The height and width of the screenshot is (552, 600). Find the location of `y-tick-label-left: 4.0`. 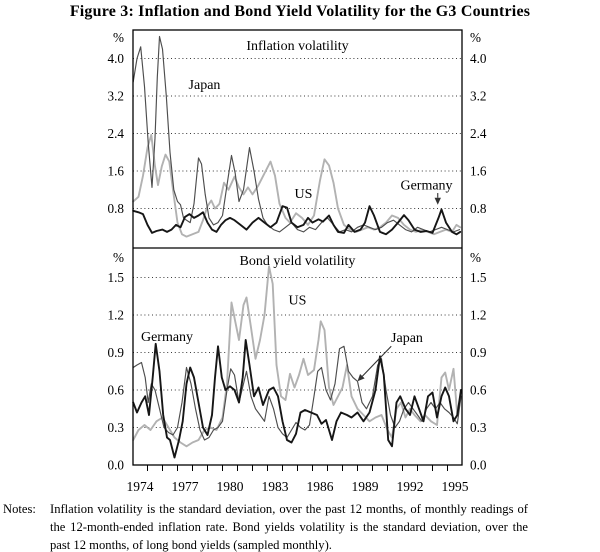

y-tick-label-left: 4.0 is located at coordinates (116, 58).